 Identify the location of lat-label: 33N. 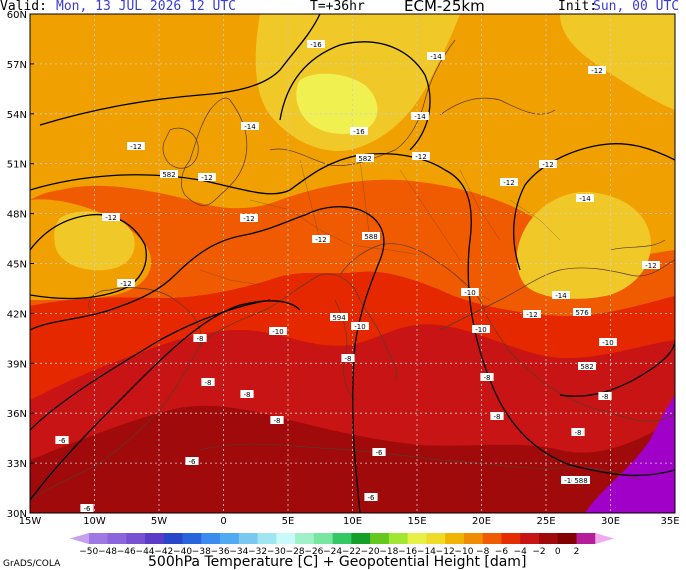
(17, 464).